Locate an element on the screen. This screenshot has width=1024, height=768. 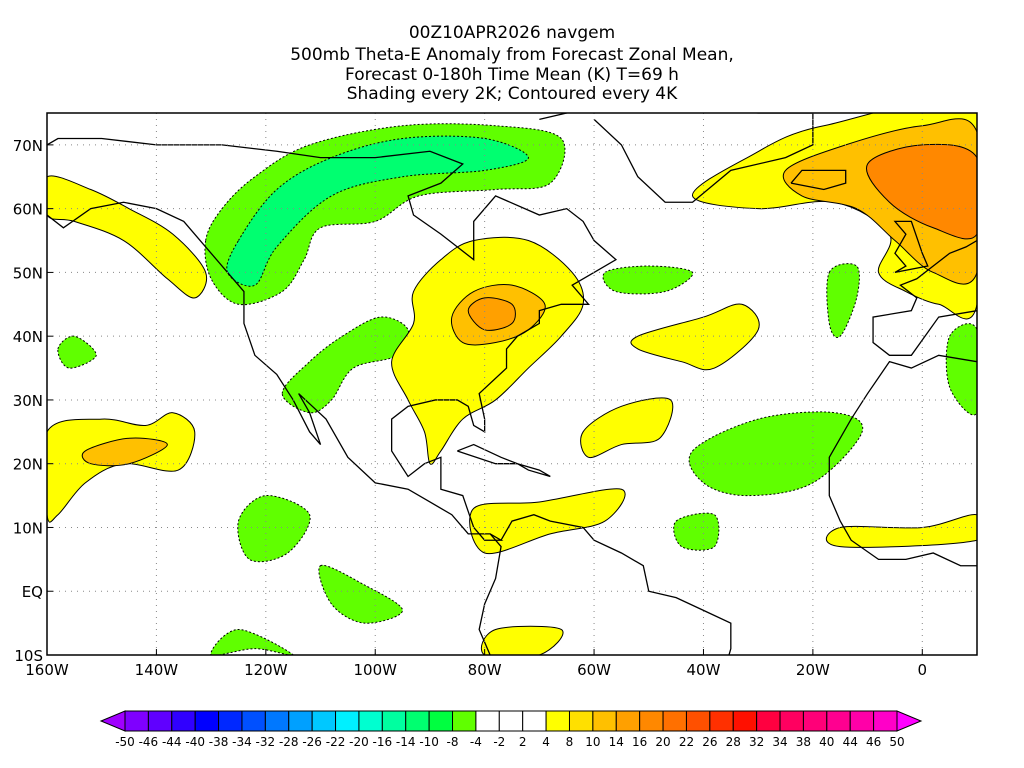
colorbar-label: -32 is located at coordinates (266, 742).